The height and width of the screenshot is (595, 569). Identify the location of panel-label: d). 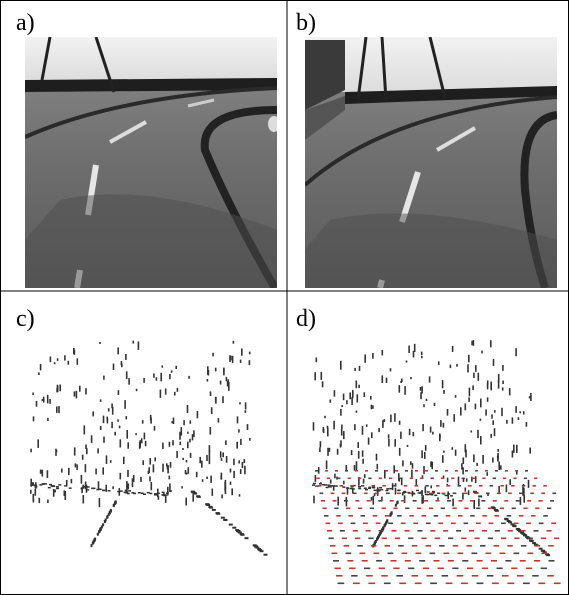
(306, 319).